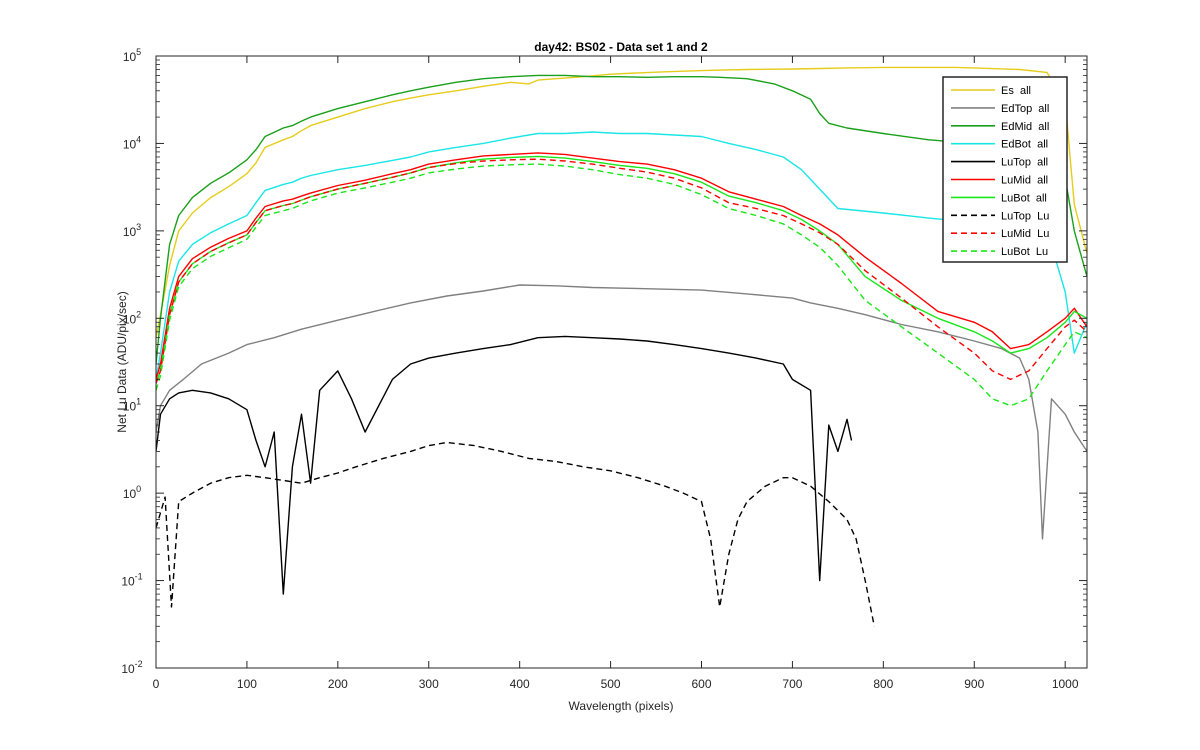  I want to click on y-tick-label: 10³, so click(132, 230).